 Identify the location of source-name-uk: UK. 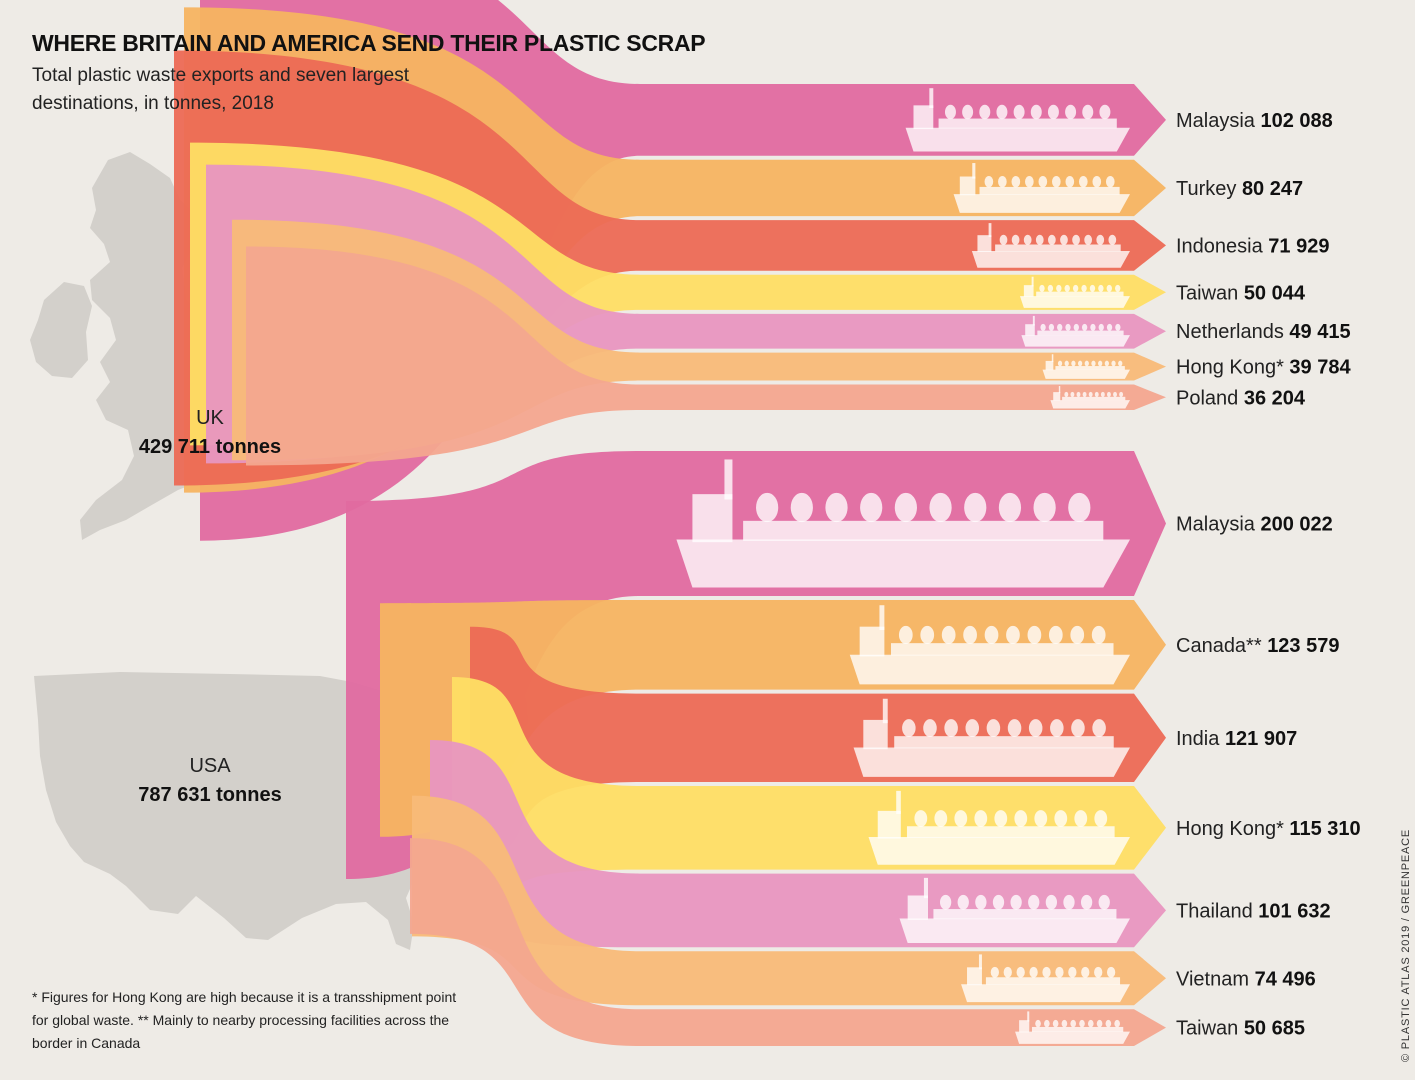
(210, 418).